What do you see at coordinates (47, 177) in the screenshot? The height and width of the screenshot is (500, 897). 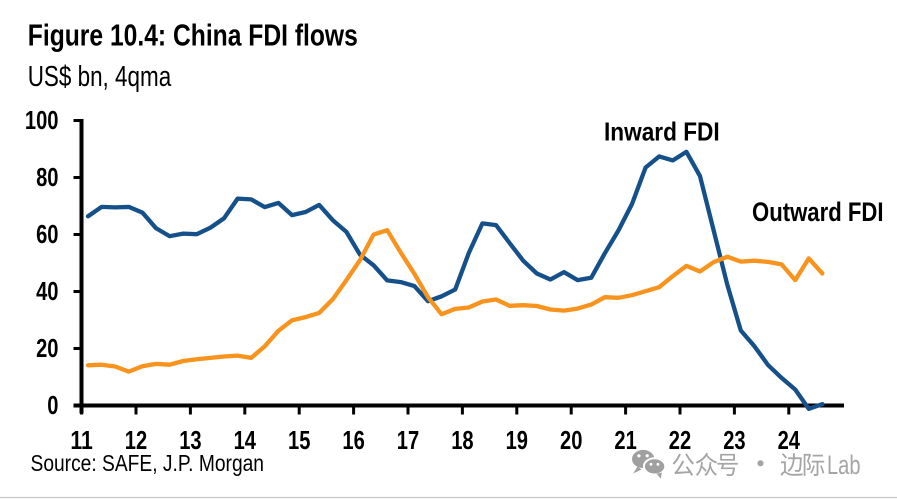 I see `svg-text: 80` at bounding box center [47, 177].